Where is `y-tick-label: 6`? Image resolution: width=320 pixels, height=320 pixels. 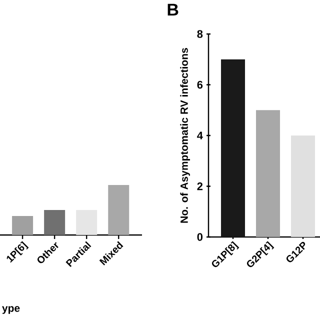
y-tick-label: 6 is located at coordinates (200, 84).